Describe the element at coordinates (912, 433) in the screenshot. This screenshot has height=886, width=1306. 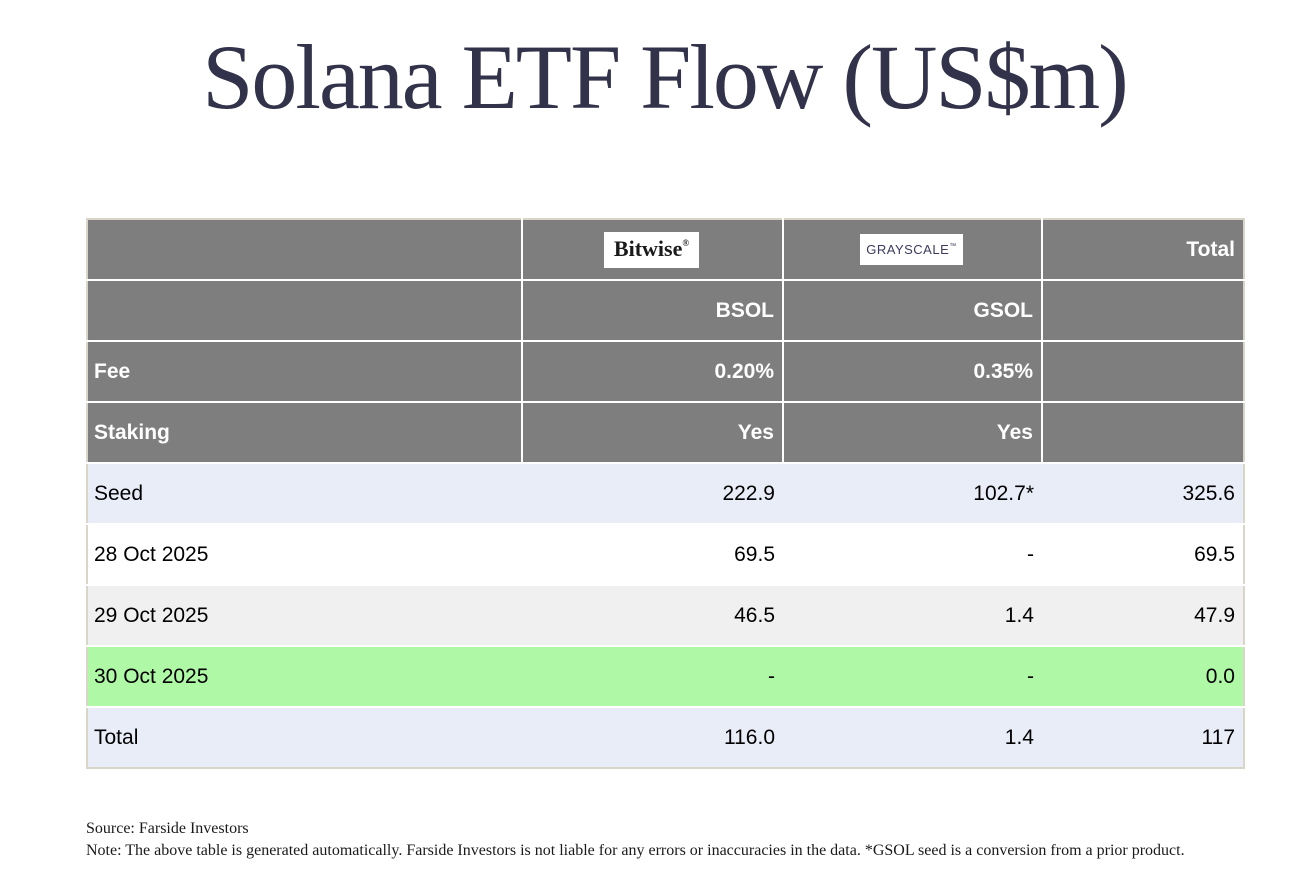
I see `gsol-staking: Yes` at that location.